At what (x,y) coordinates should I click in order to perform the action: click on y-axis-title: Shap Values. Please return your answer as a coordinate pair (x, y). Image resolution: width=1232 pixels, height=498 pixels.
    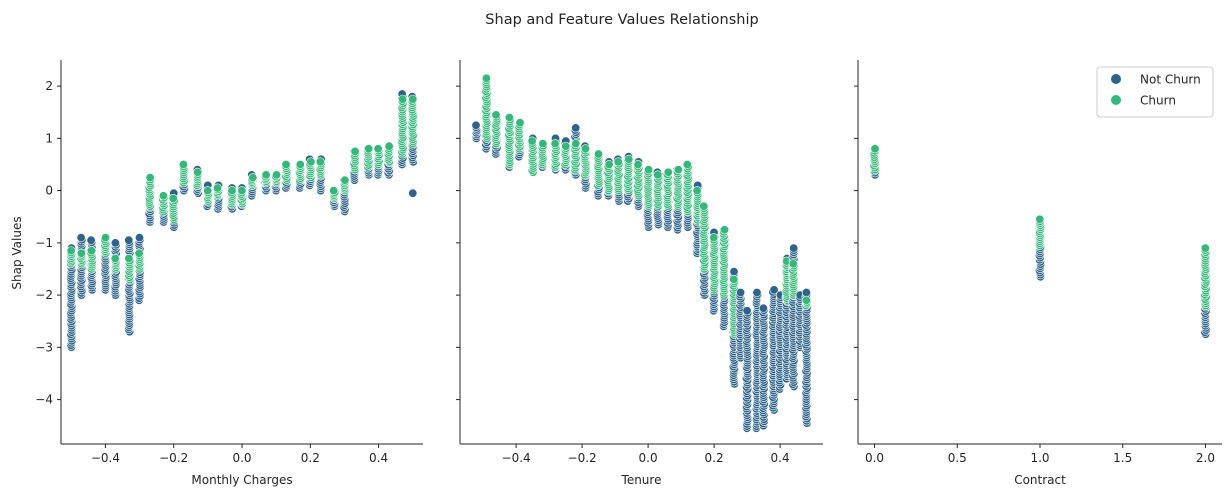
    Looking at the image, I should click on (17, 252).